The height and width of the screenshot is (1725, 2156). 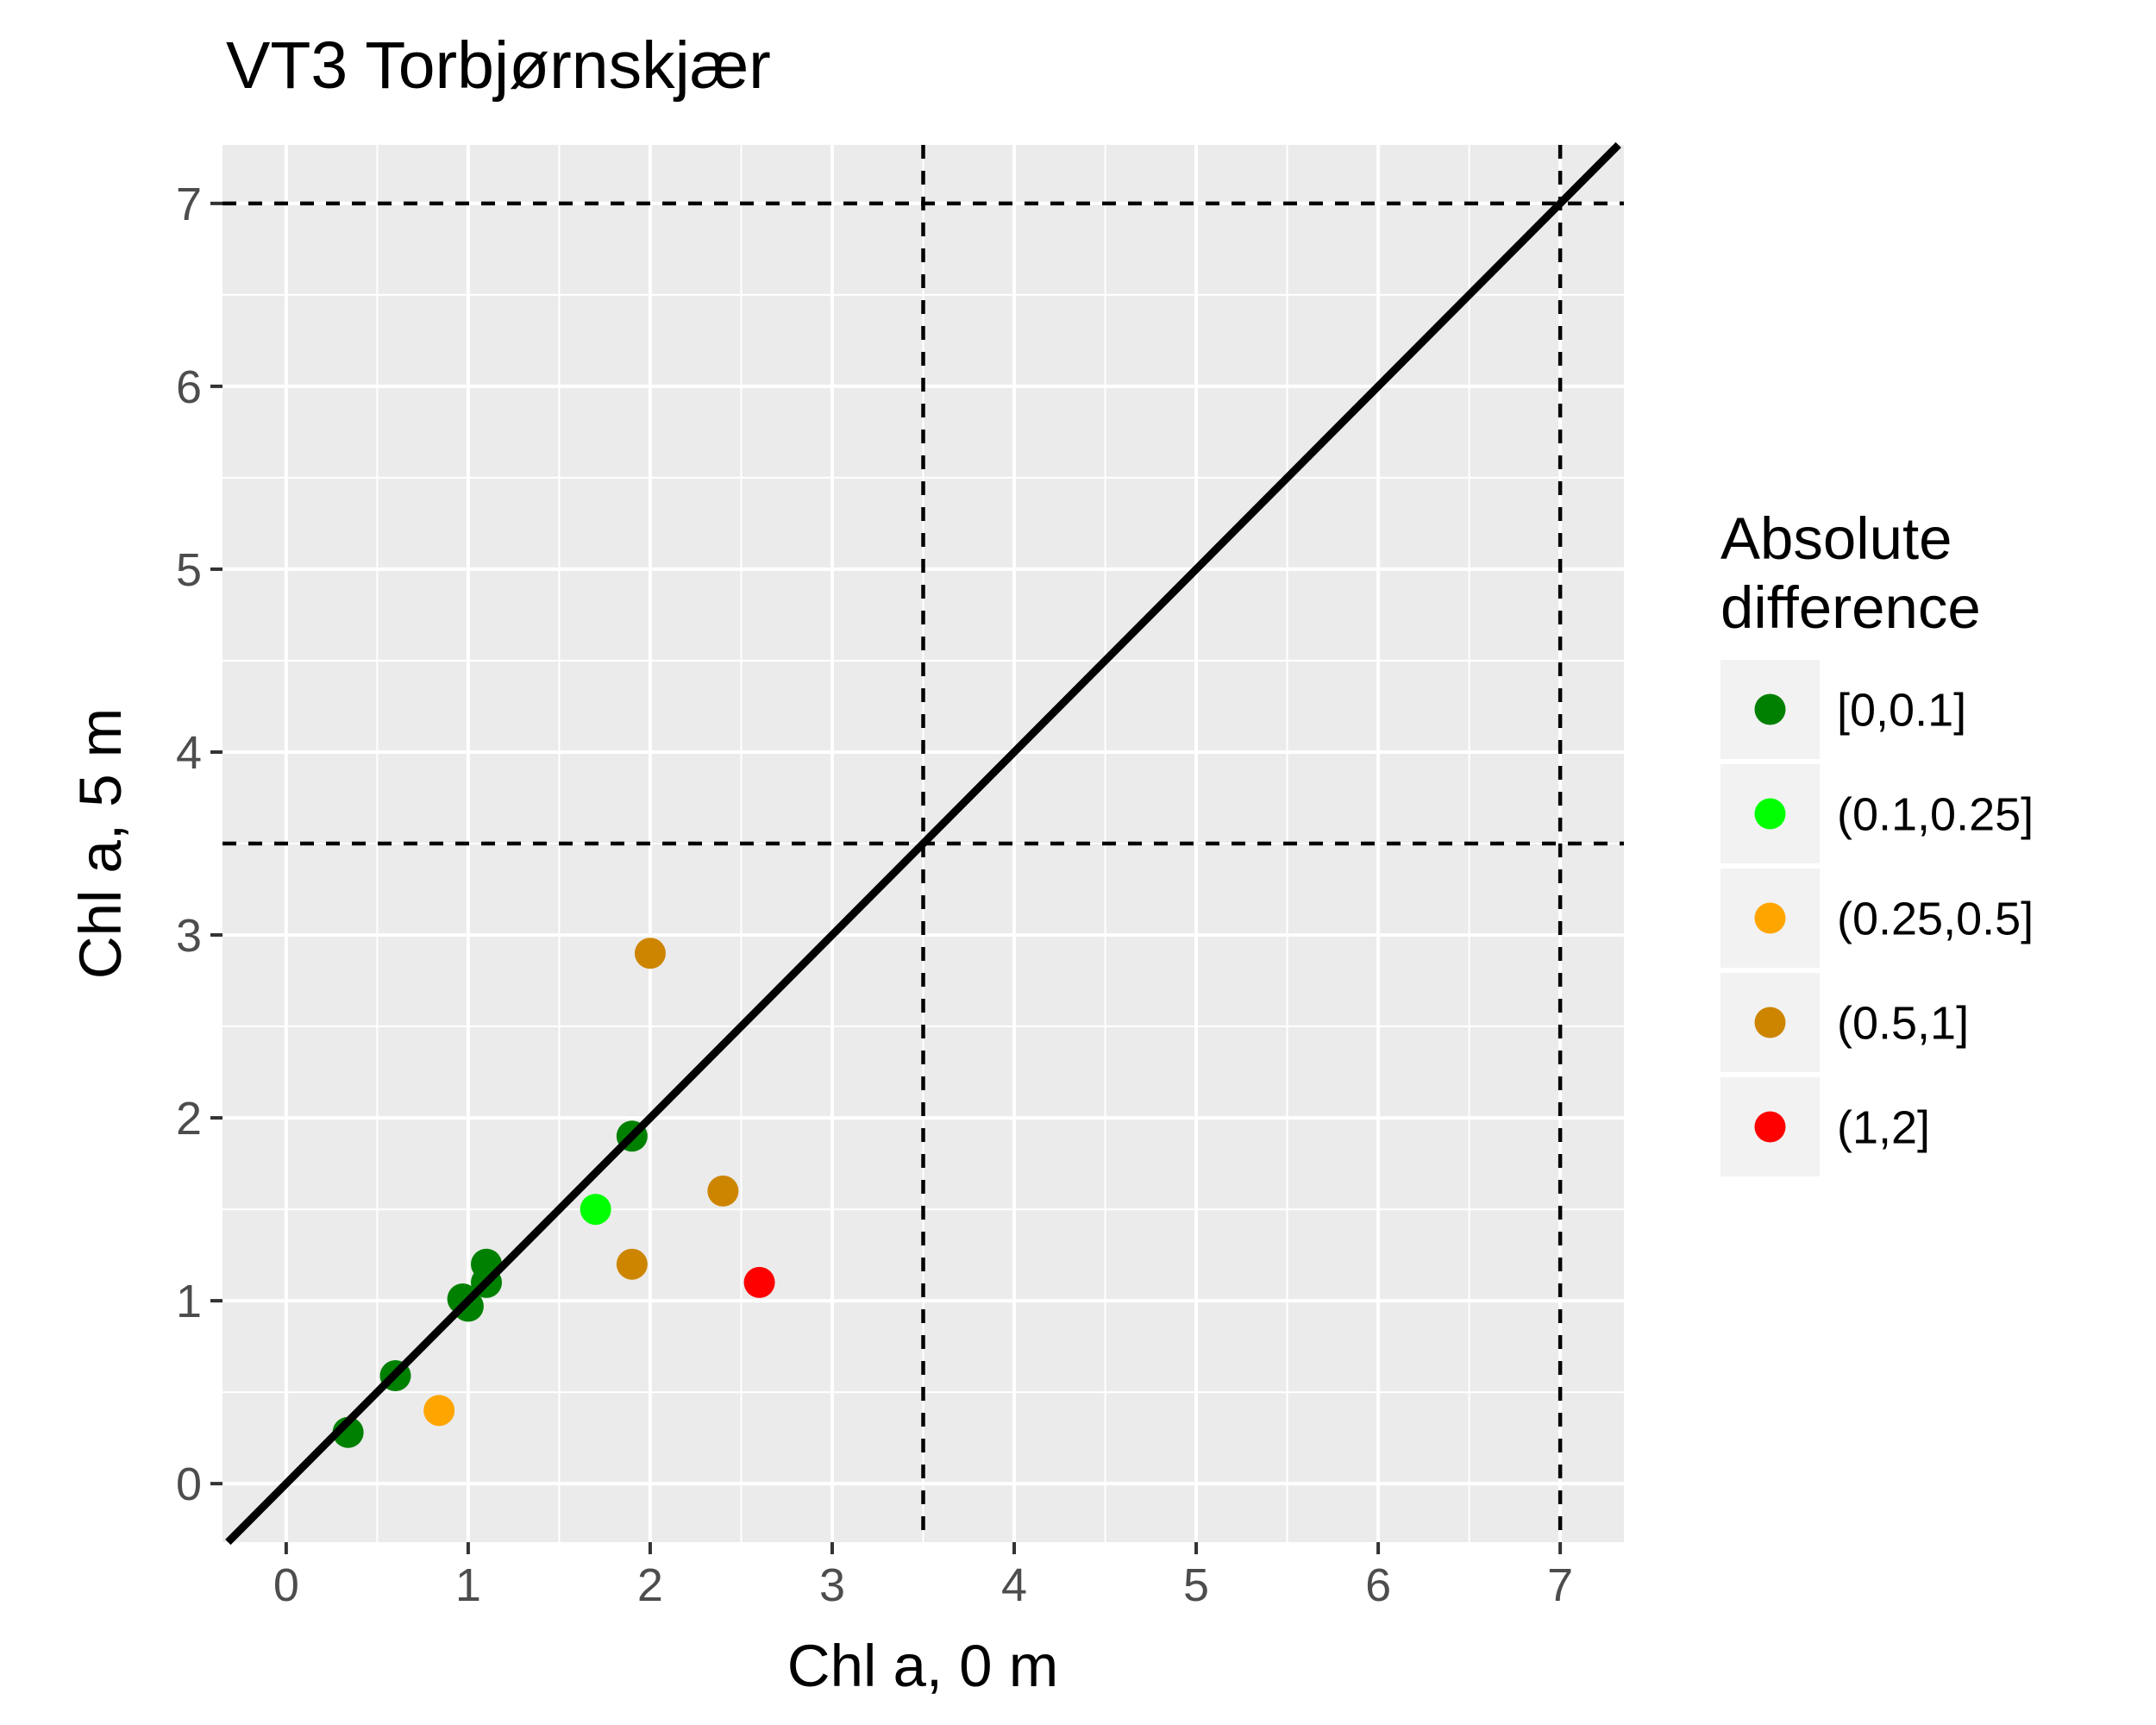 I want to click on y-tick-label: 1, so click(x=189, y=1301).